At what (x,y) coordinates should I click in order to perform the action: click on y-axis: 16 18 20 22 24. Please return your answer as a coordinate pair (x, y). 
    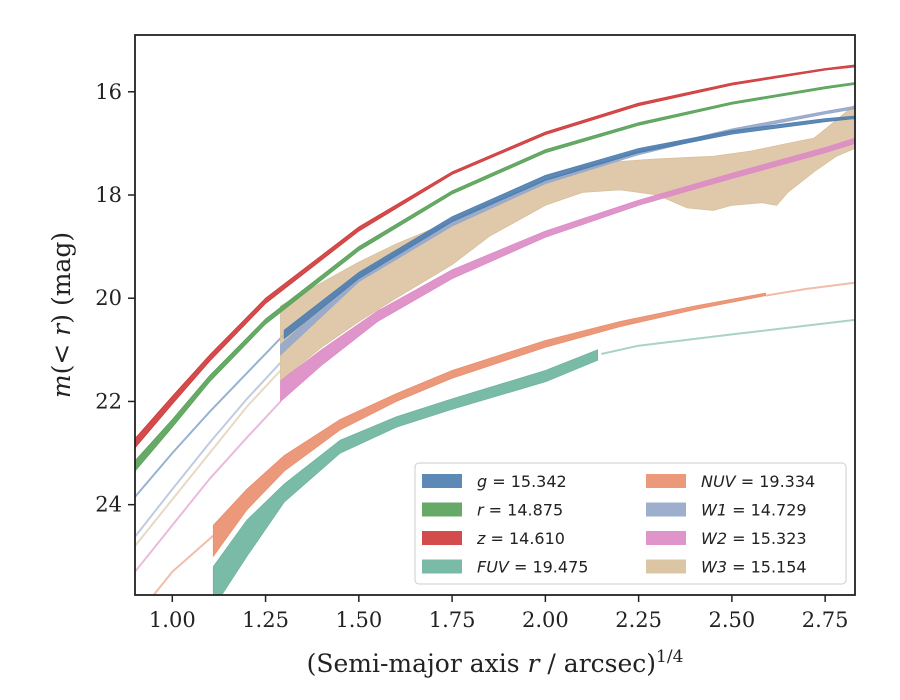
    Looking at the image, I should click on (115, 298).